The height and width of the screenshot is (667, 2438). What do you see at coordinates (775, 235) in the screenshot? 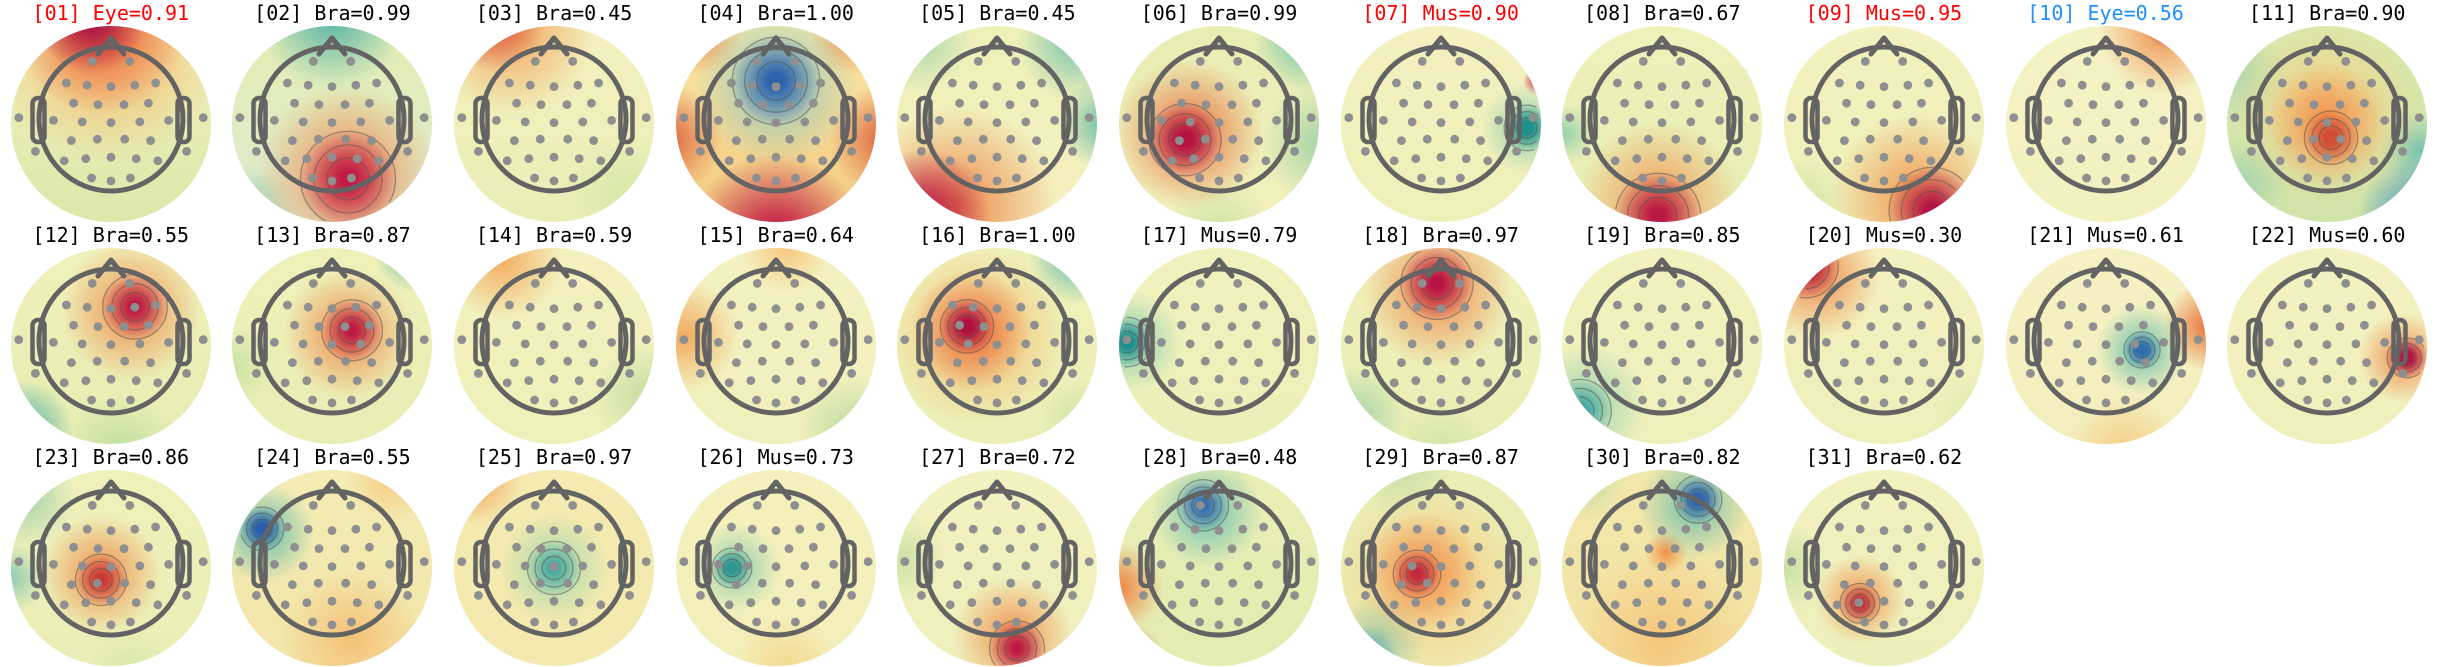
I see `component-title: [15] Bra=0.64` at bounding box center [775, 235].